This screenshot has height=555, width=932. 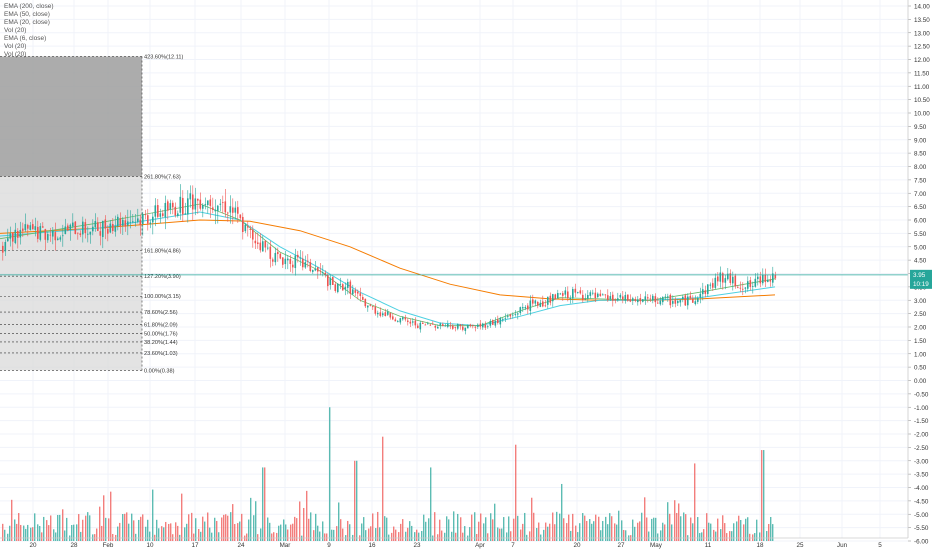 What do you see at coordinates (29, 23) in the screenshot?
I see `legend-ema-20: EMA (20, close)` at bounding box center [29, 23].